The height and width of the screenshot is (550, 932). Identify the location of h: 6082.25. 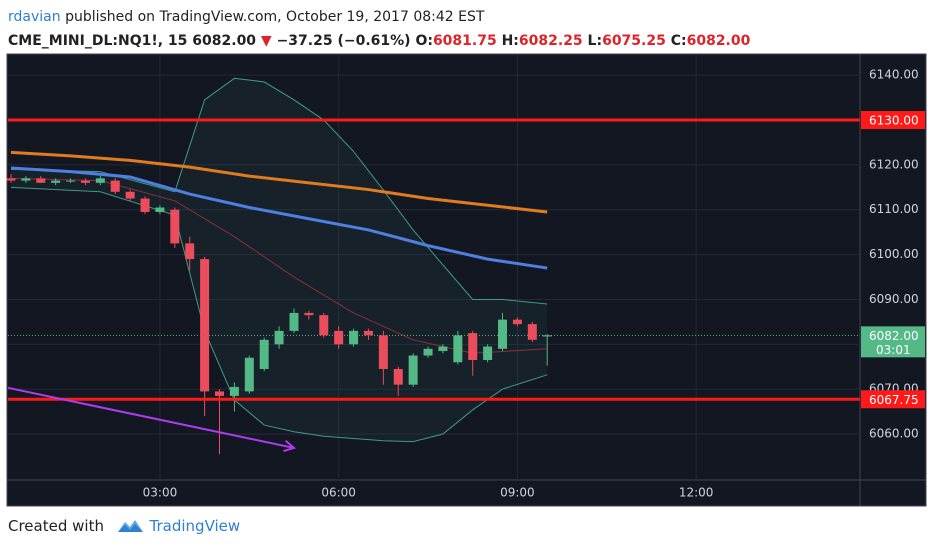
(550, 41).